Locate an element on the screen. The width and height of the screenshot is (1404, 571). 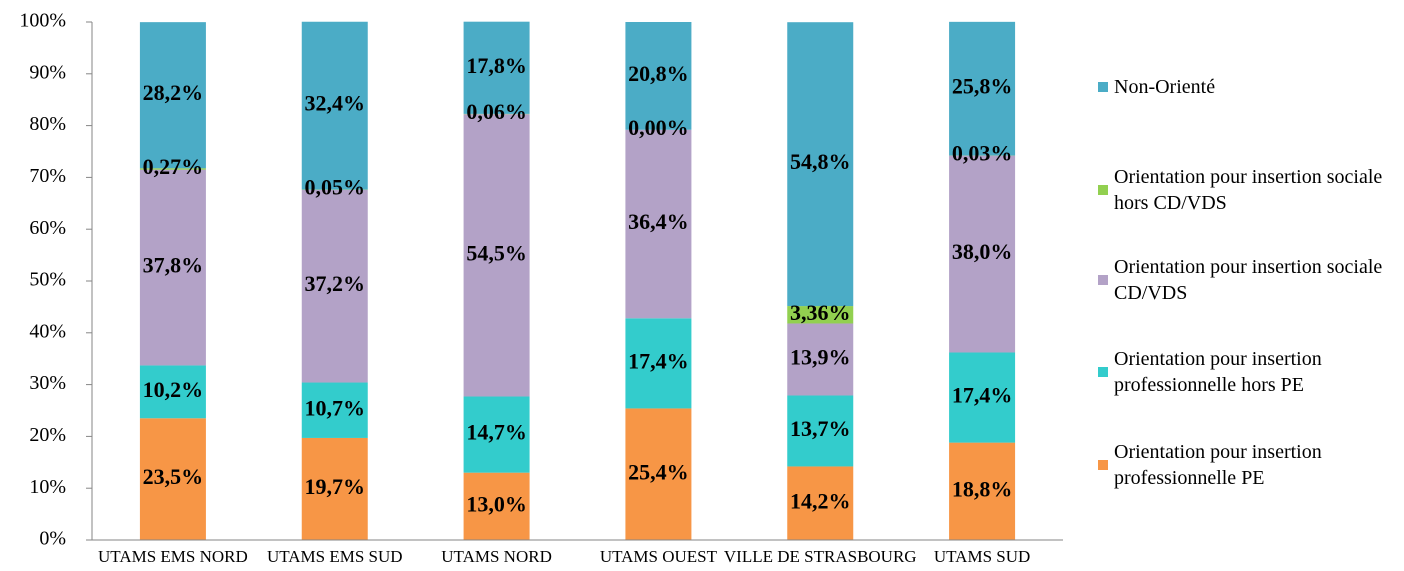
data-label: 25,4% is located at coordinates (658, 471).